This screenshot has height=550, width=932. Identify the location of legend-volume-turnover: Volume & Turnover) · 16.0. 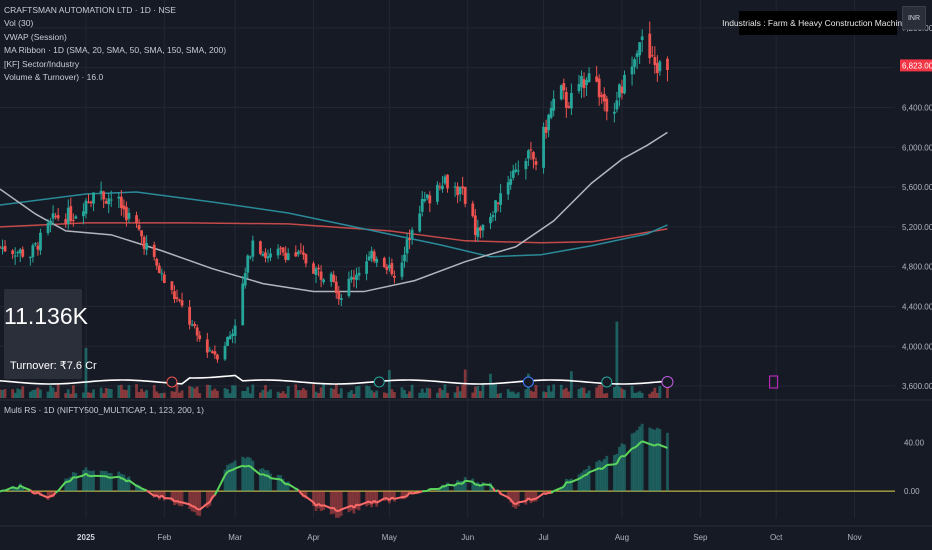
(54, 77).